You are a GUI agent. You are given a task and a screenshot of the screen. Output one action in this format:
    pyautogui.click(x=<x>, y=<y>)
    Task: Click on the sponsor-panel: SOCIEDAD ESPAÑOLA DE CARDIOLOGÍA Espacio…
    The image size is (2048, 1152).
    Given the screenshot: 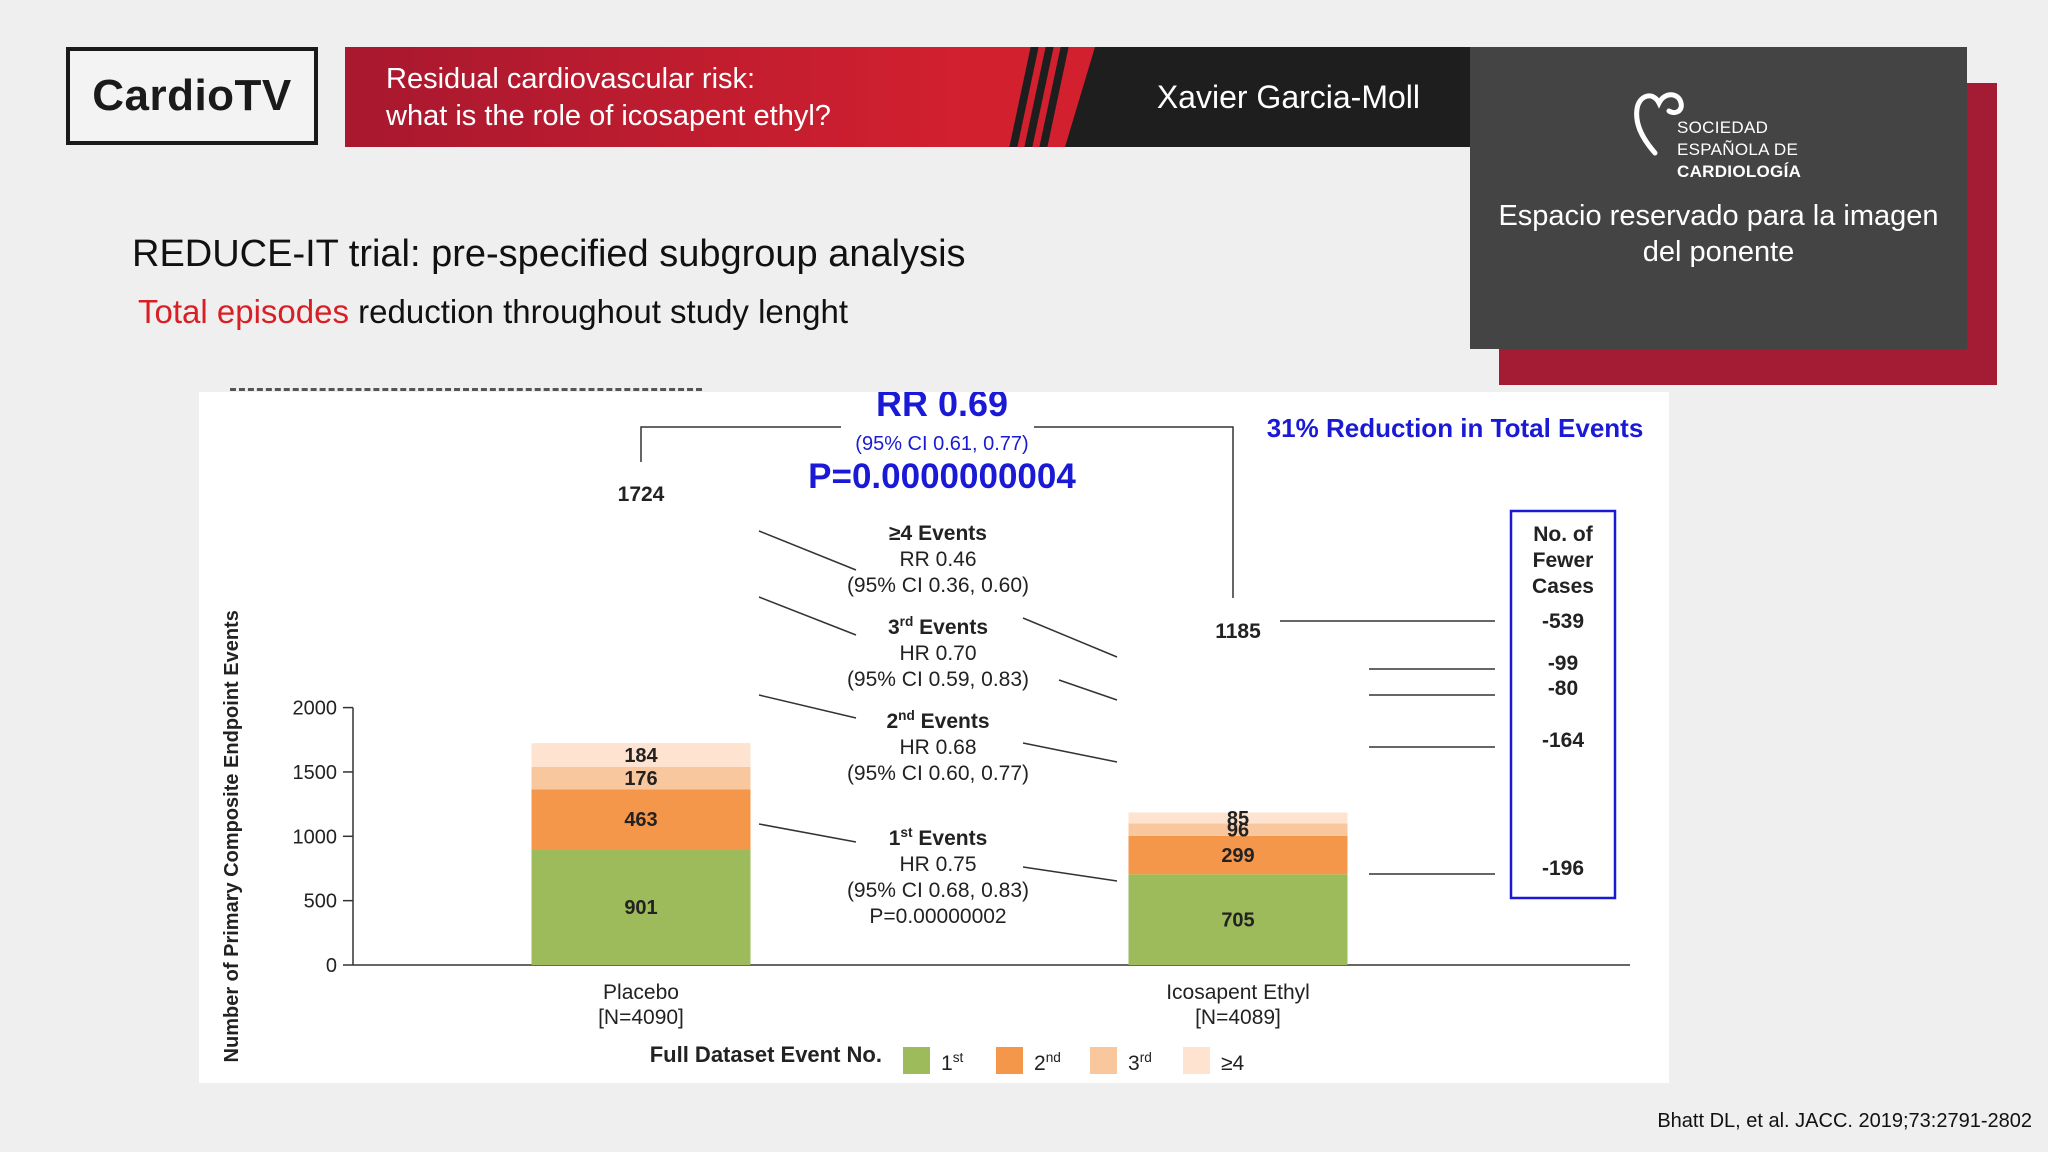 What is the action you would take?
    pyautogui.click(x=1718, y=198)
    